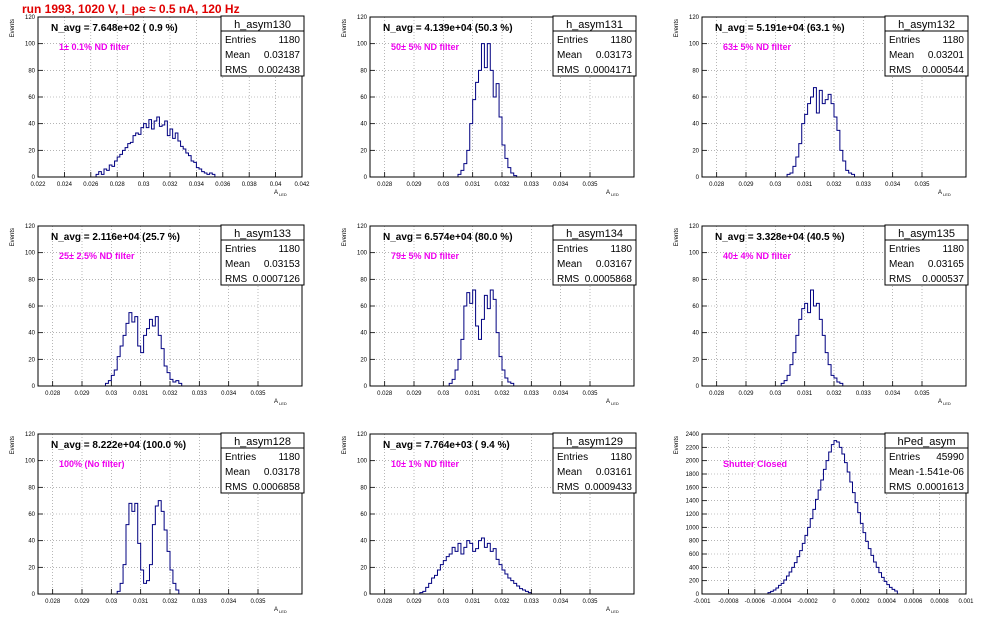 This screenshot has height=622, width=996. Describe the element at coordinates (594, 442) in the screenshot. I see `histogram-name: h_asym129` at that location.